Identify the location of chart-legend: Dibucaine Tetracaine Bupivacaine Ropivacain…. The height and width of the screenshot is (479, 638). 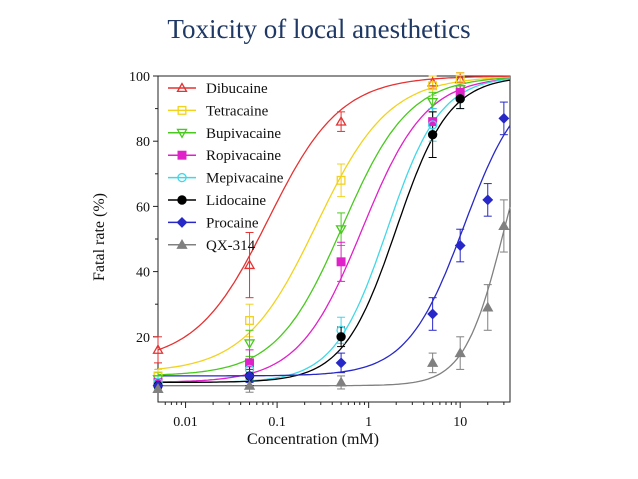
(226, 167).